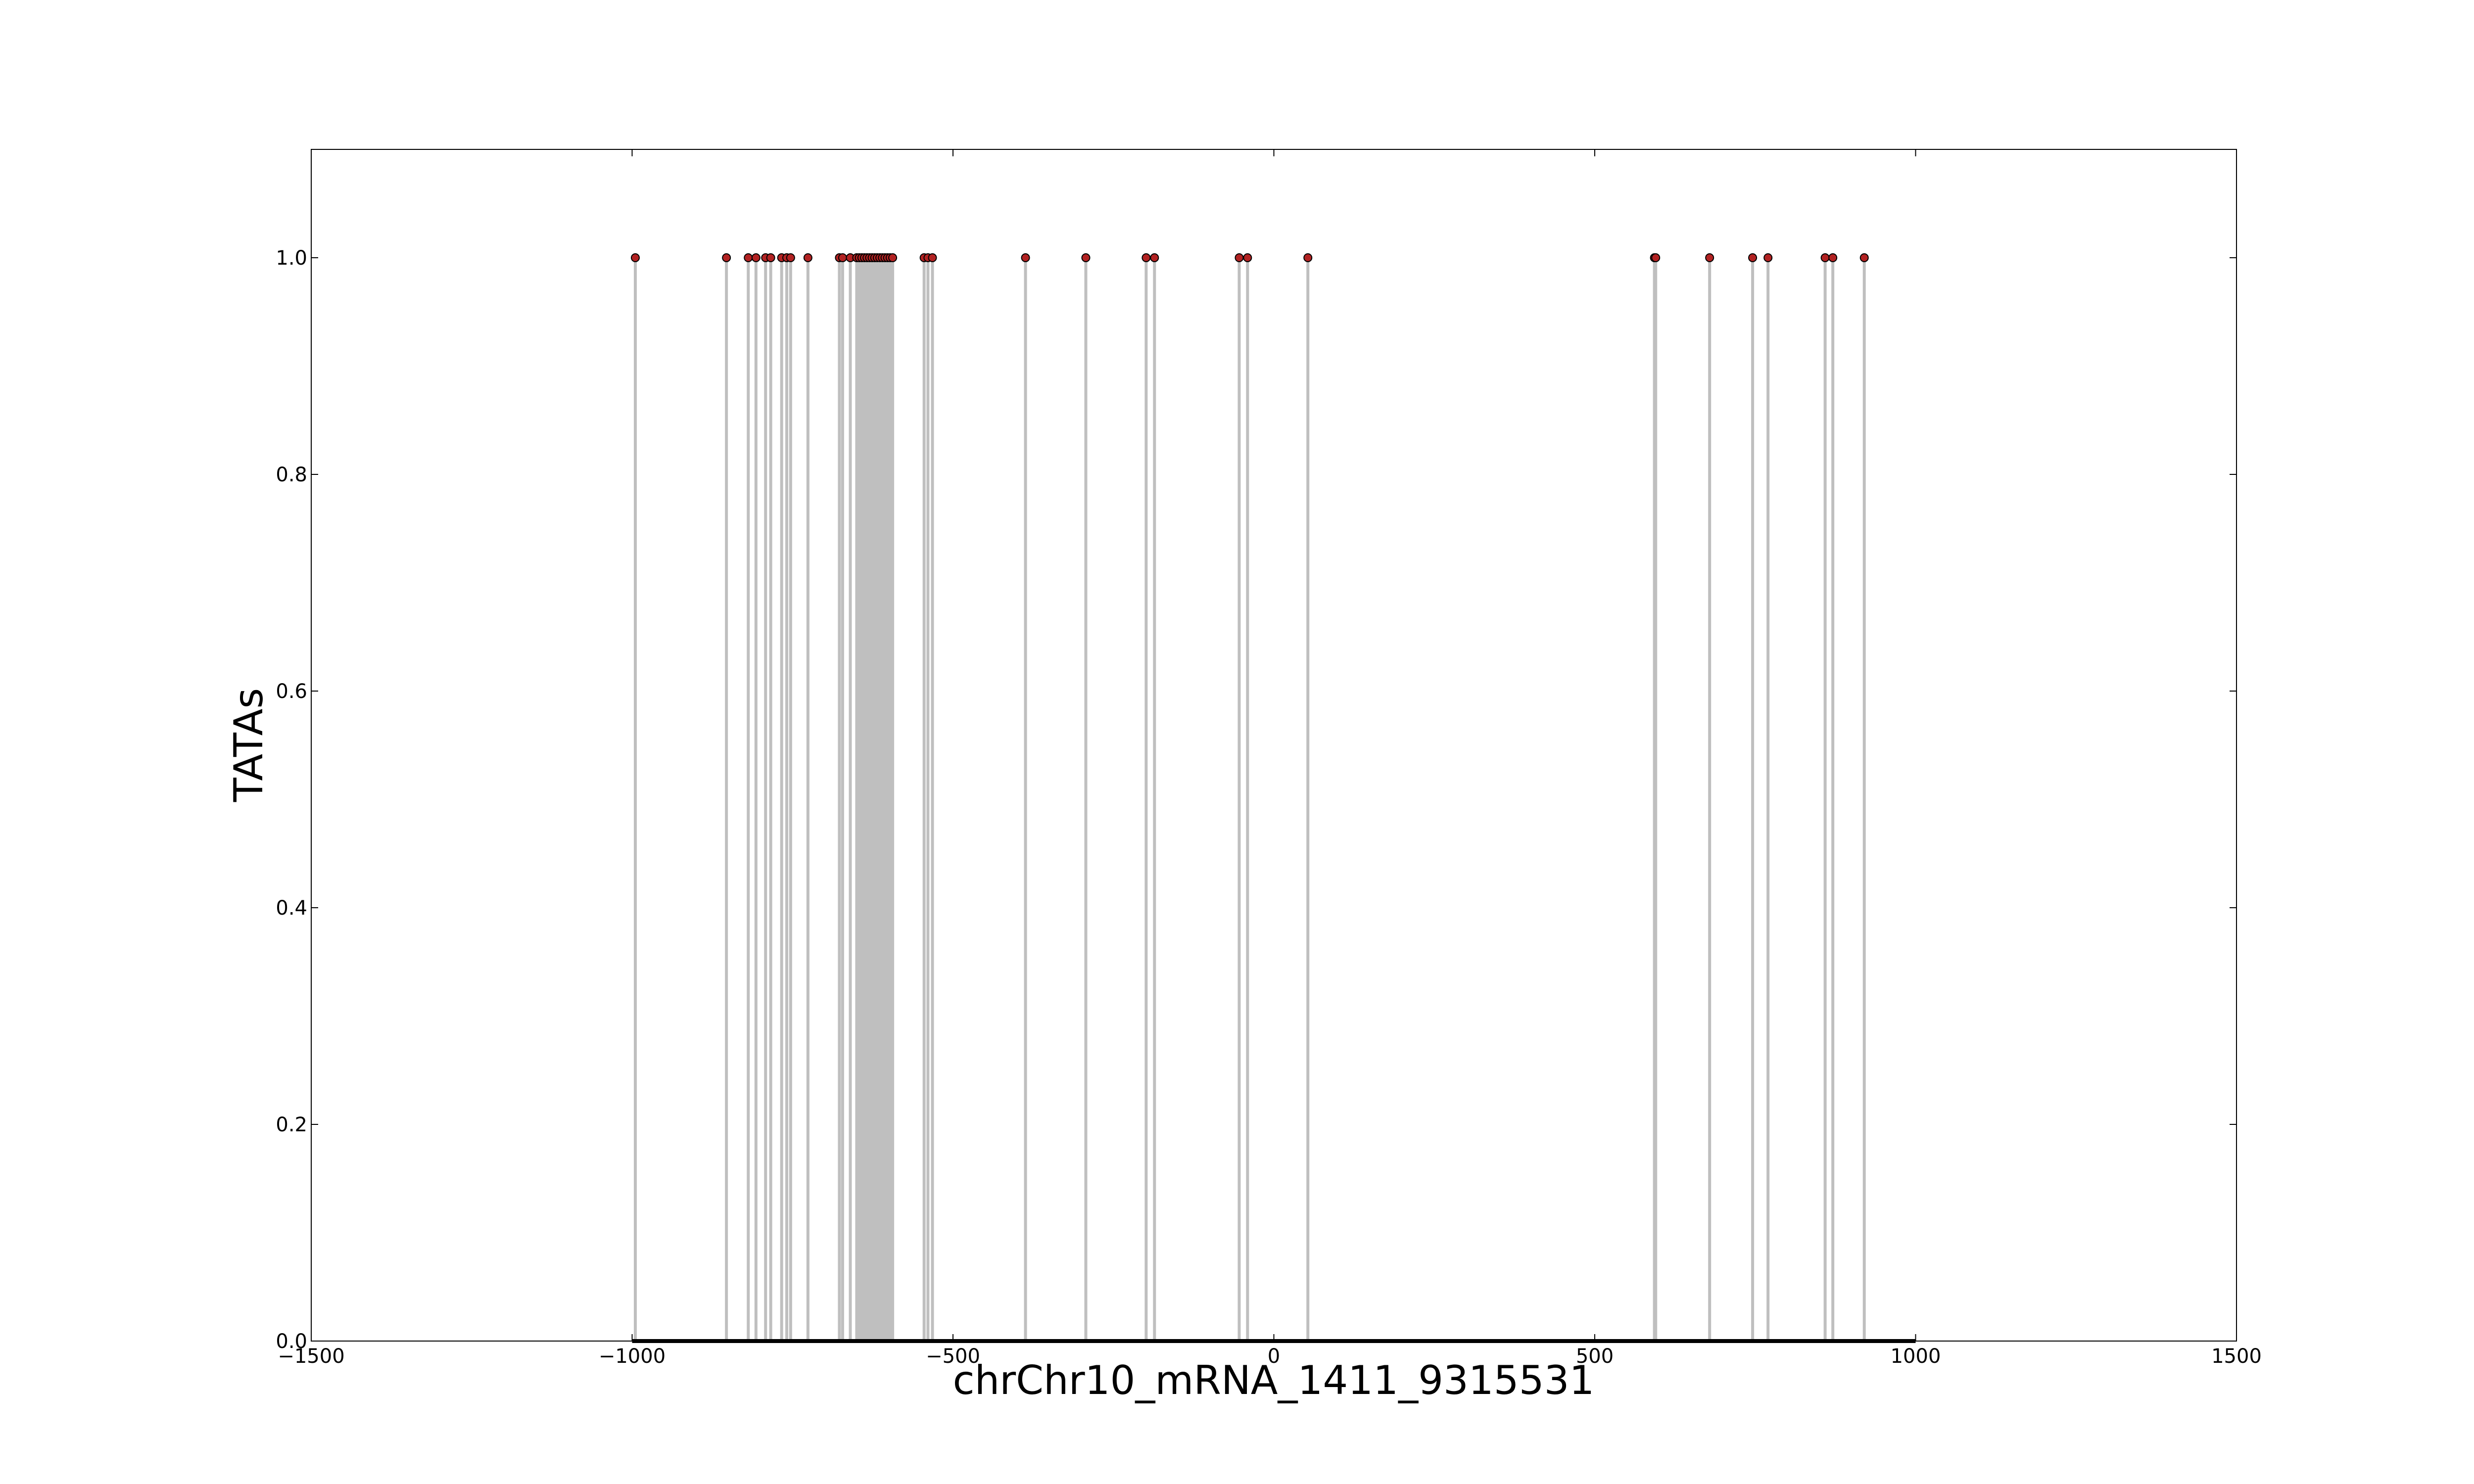 This screenshot has width=2474, height=1484. What do you see at coordinates (1274, 1380) in the screenshot?
I see `x-axis-label: chrChr10_mRNA_1411_9315531` at bounding box center [1274, 1380].